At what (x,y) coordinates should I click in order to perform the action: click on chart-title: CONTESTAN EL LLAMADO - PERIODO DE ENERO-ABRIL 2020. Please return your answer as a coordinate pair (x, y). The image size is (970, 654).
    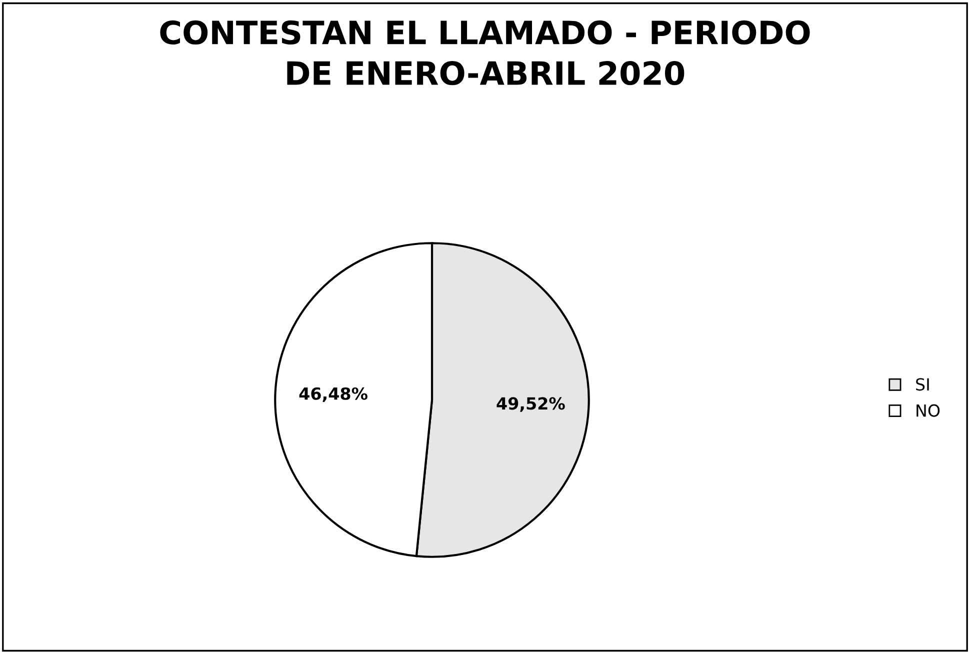
    Looking at the image, I should click on (485, 53).